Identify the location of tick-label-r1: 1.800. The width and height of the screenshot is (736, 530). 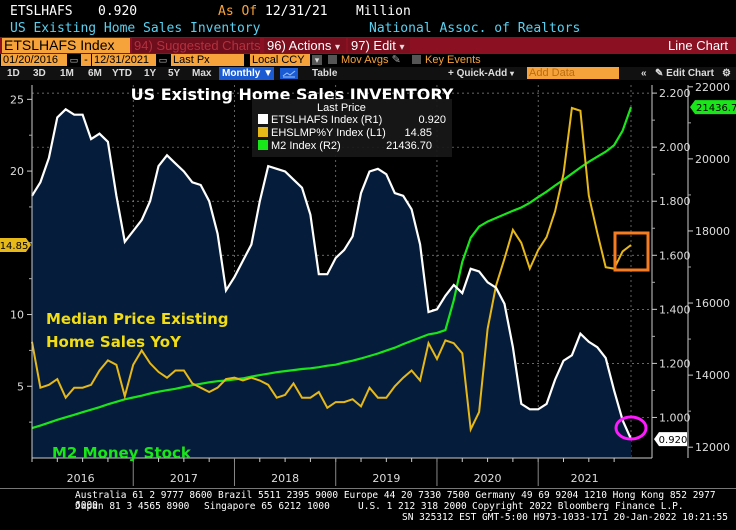
(675, 201).